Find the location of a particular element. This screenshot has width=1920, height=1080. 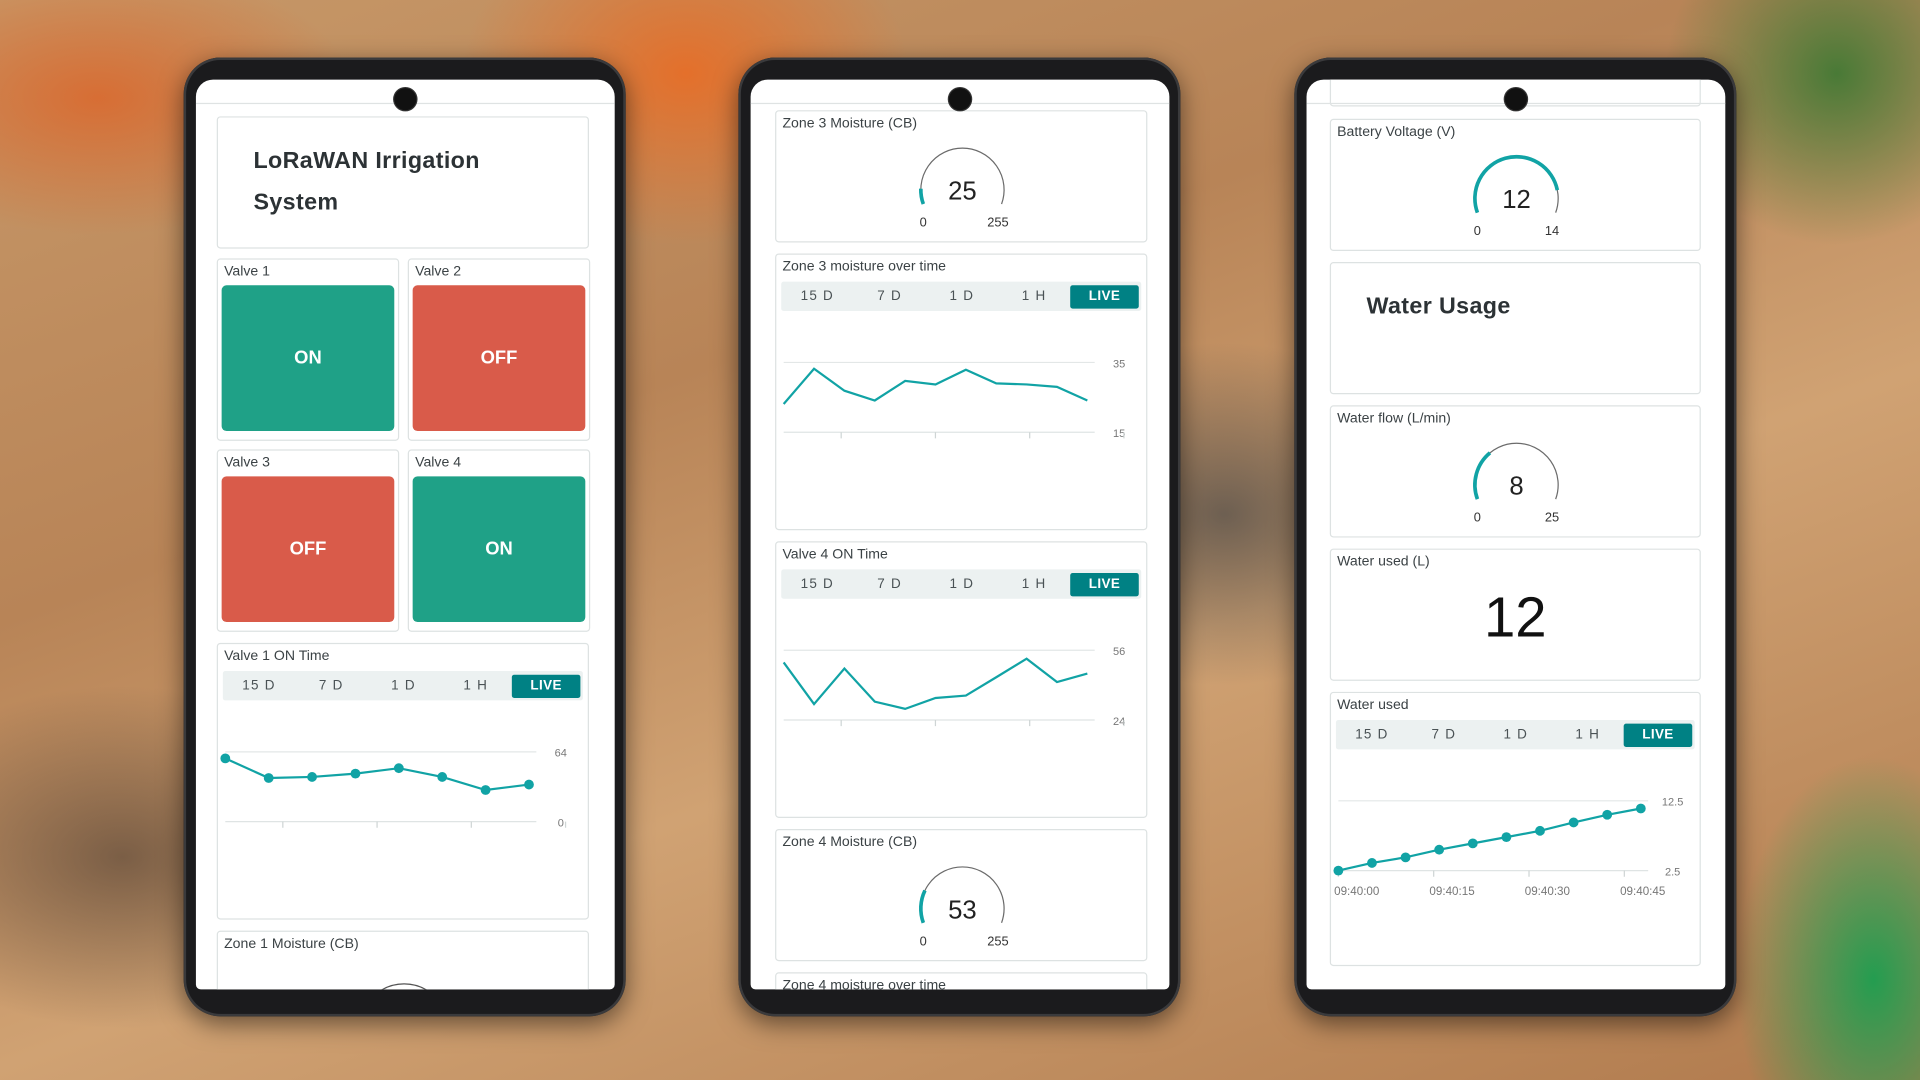

x-tick-label: 09:40:15 is located at coordinates (1451, 891).